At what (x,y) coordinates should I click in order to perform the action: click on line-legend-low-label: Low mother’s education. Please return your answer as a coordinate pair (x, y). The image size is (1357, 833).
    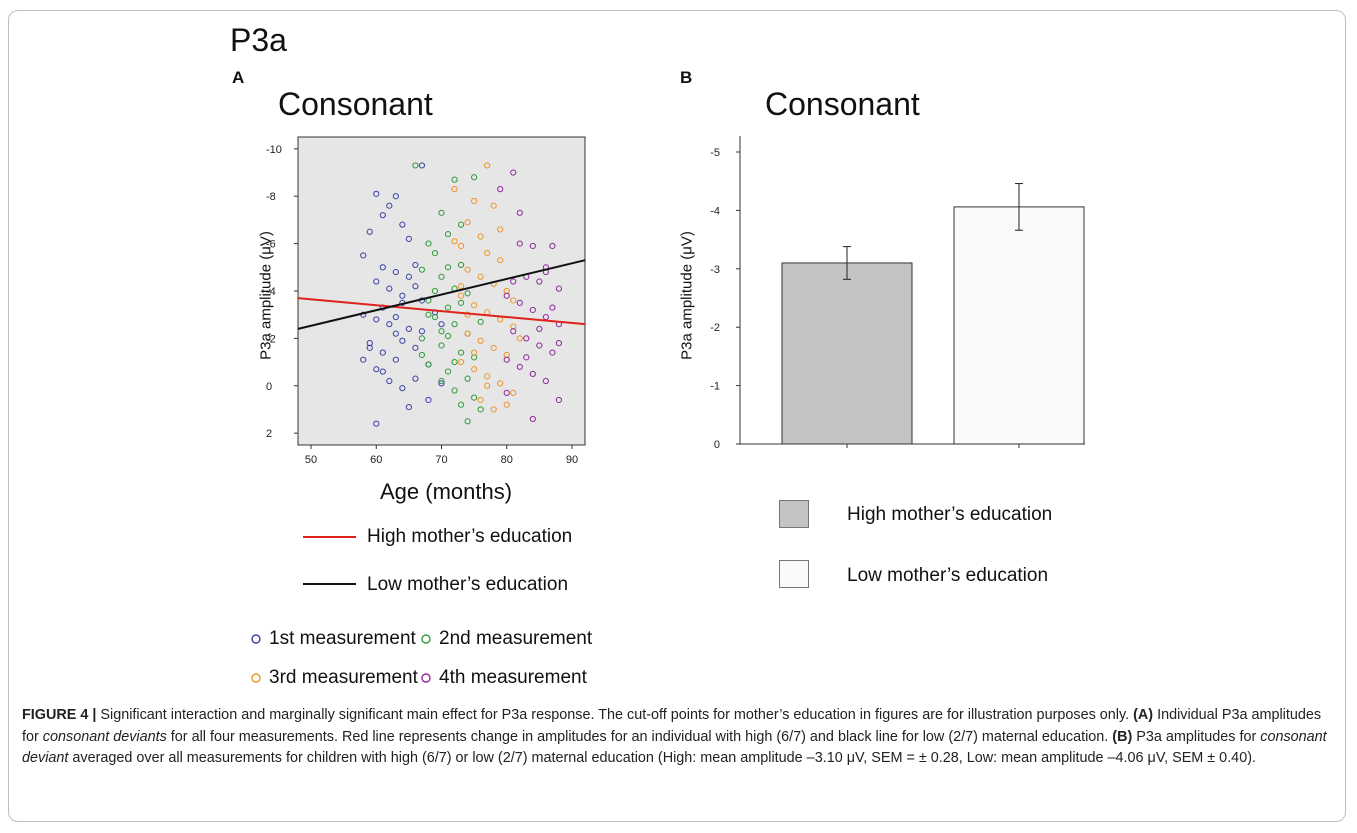
    Looking at the image, I should click on (468, 584).